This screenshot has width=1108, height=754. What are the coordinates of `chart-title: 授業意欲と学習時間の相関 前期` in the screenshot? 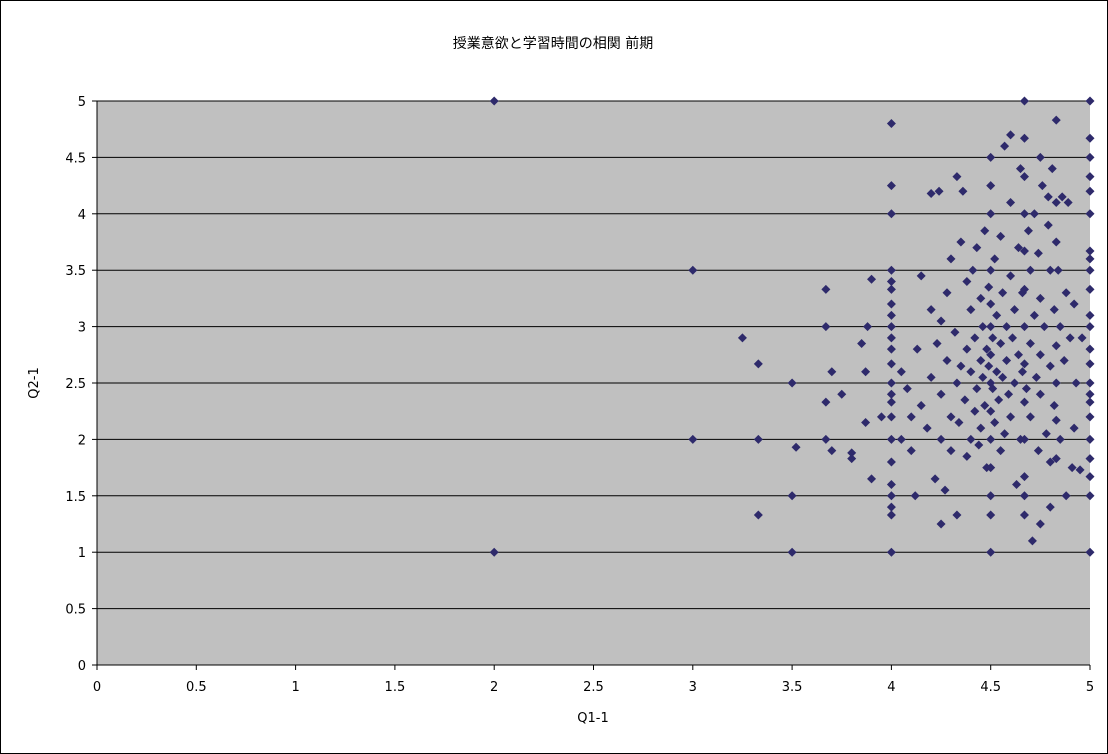 It's located at (553, 43).